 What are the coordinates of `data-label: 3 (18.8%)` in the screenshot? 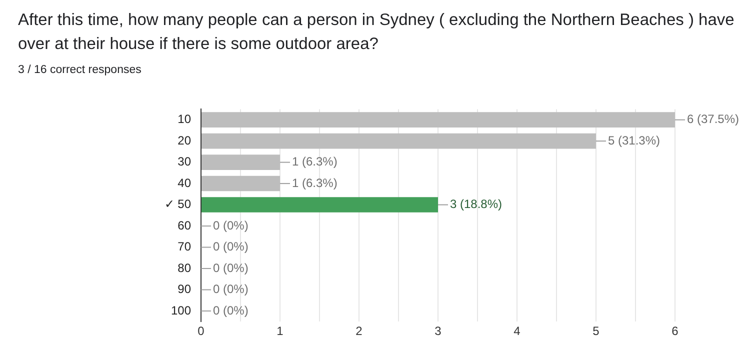 It's located at (476, 204).